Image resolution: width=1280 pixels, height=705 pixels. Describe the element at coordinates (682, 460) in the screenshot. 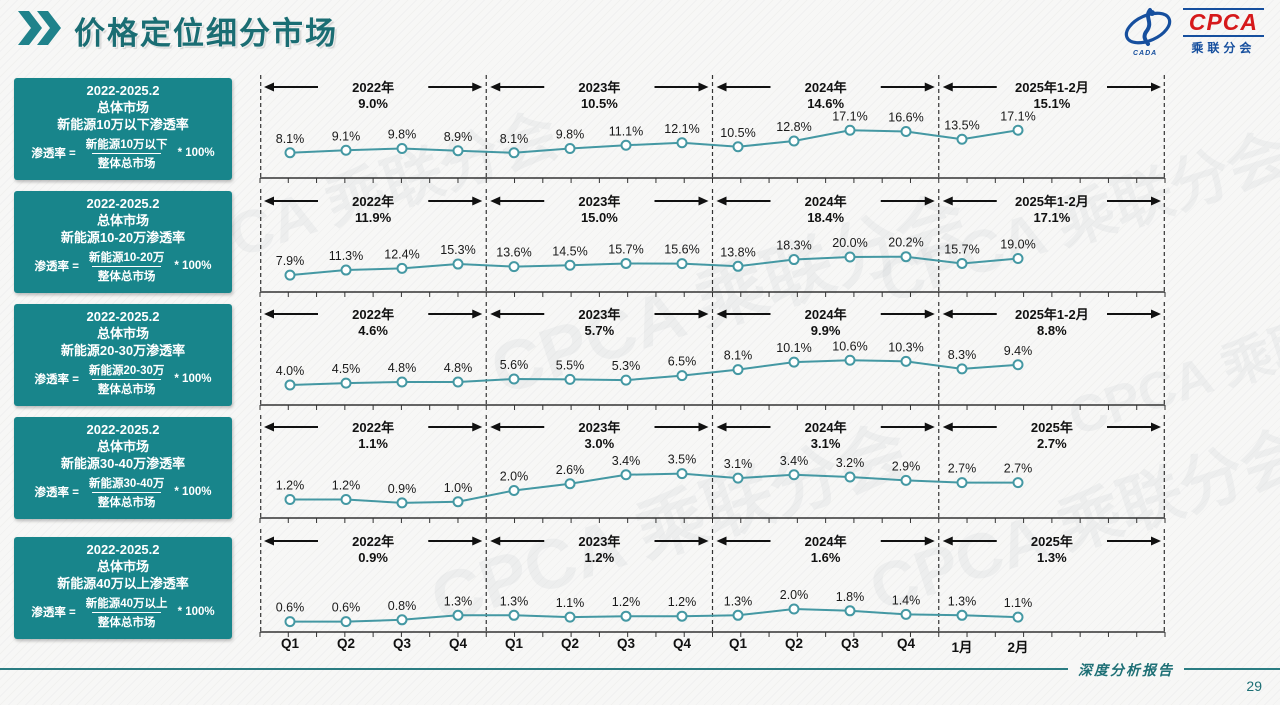

I see `data-label: 3.5%` at that location.